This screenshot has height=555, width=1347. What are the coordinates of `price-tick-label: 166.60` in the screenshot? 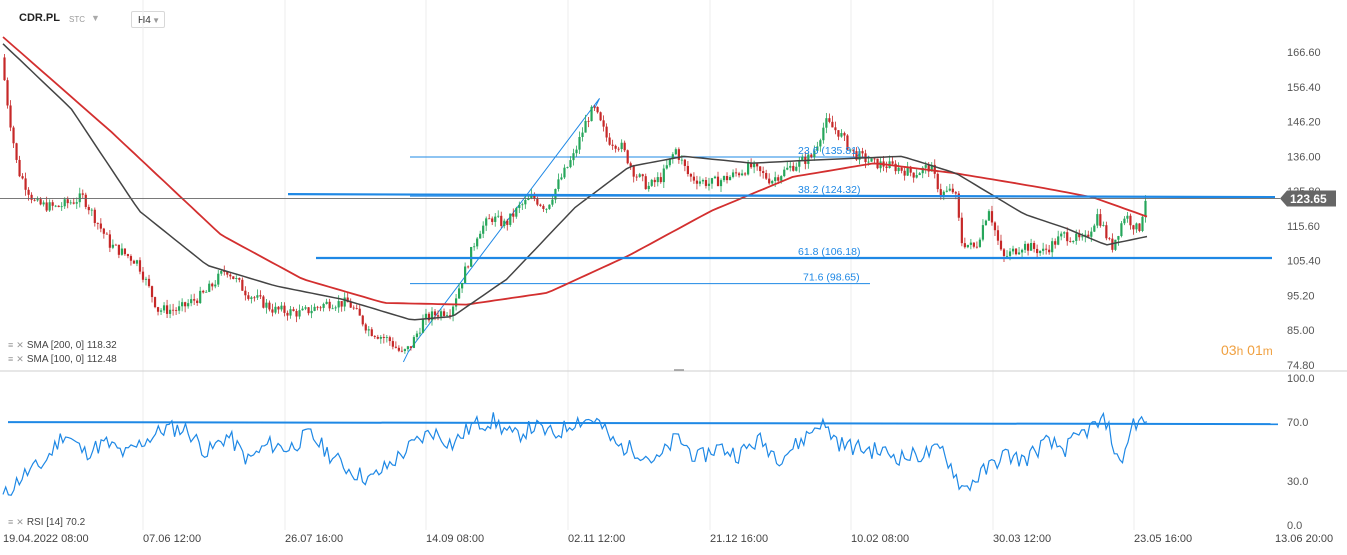 It's located at (1304, 53).